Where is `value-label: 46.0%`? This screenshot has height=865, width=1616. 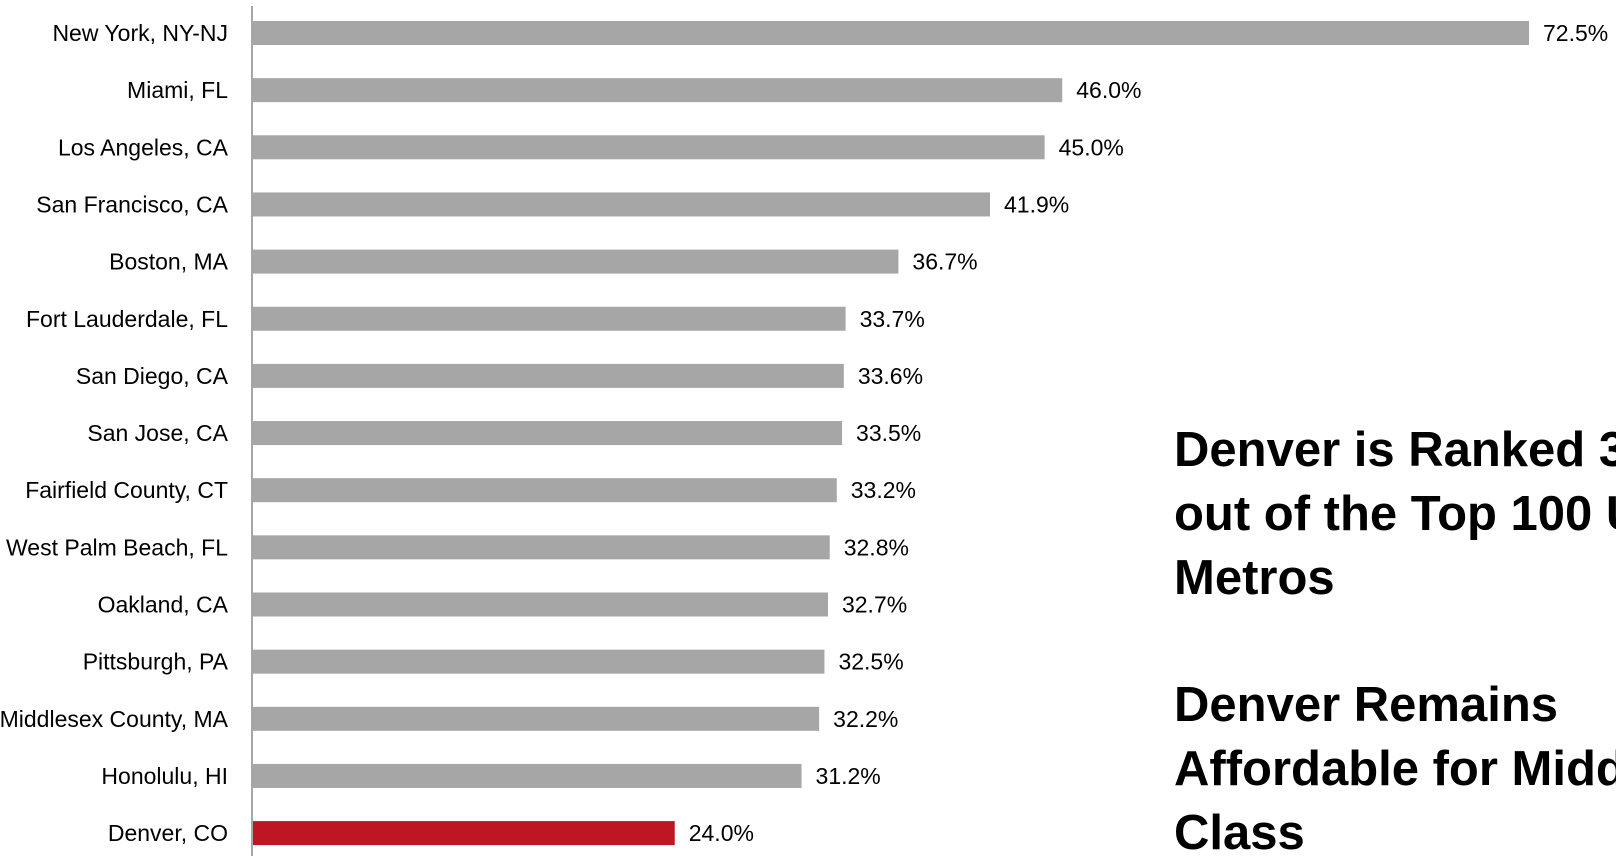
value-label: 46.0% is located at coordinates (1108, 90).